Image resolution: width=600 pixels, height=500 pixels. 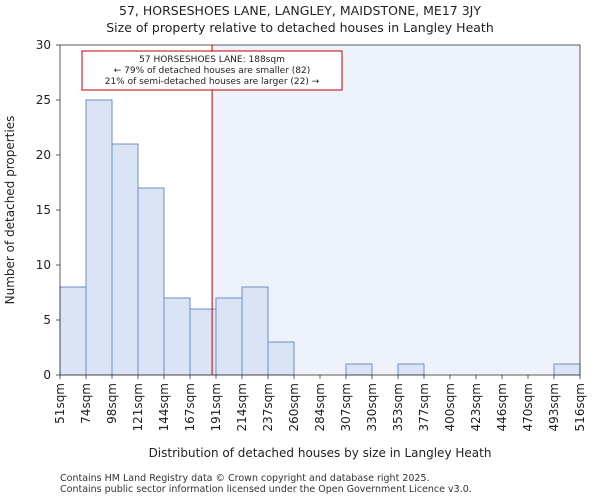 What do you see at coordinates (580, 407) in the screenshot?
I see `x-tick-label: 516sqm` at bounding box center [580, 407].